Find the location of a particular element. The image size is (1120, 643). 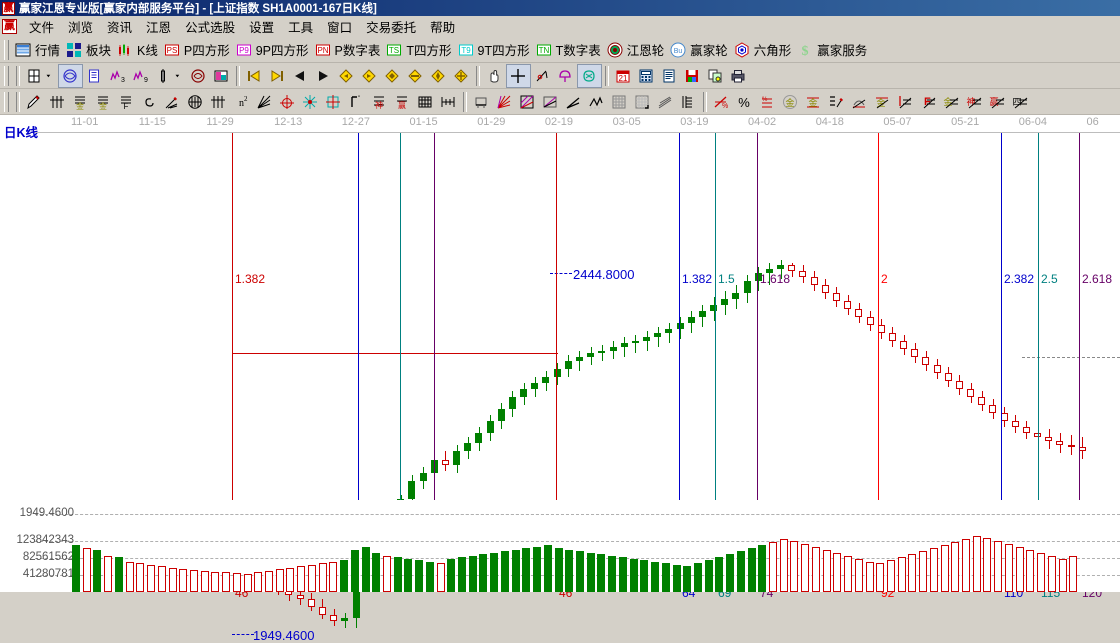

toolbar-button-calendar21: 21 is located at coordinates (623, 76).